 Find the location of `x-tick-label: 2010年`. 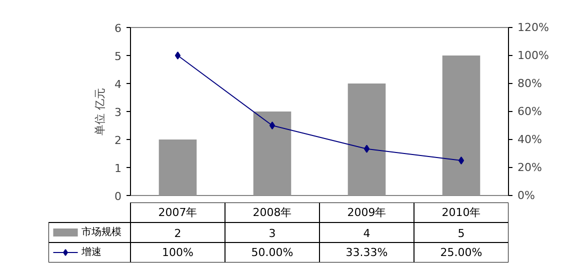

x-tick-label: 2010年 is located at coordinates (461, 212).